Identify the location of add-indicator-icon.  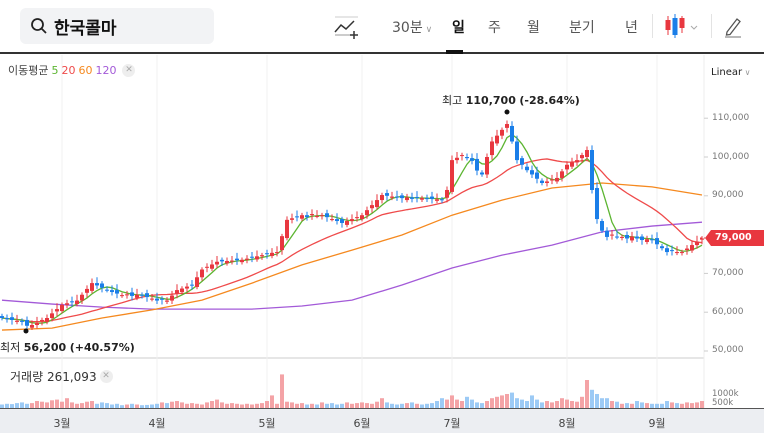
(347, 28).